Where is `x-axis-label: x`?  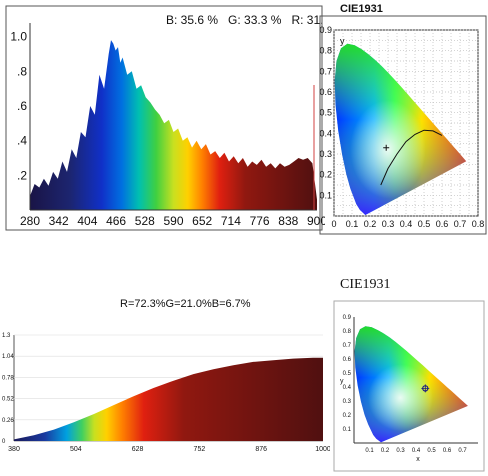 x-axis-label: x is located at coordinates (418, 459).